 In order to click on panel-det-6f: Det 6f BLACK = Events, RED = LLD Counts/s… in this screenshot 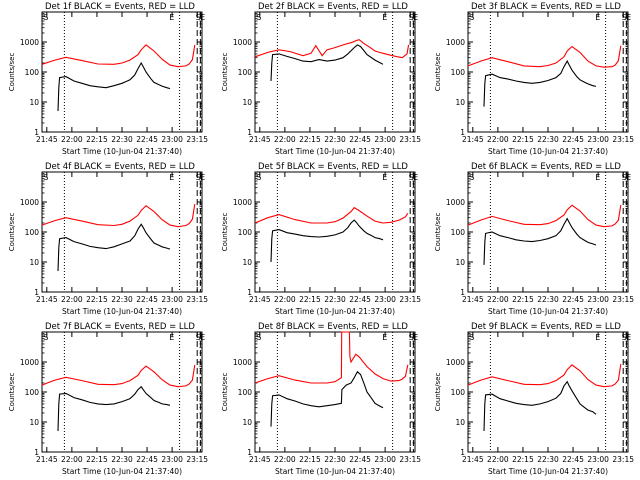, I will do `click(534, 239)`.